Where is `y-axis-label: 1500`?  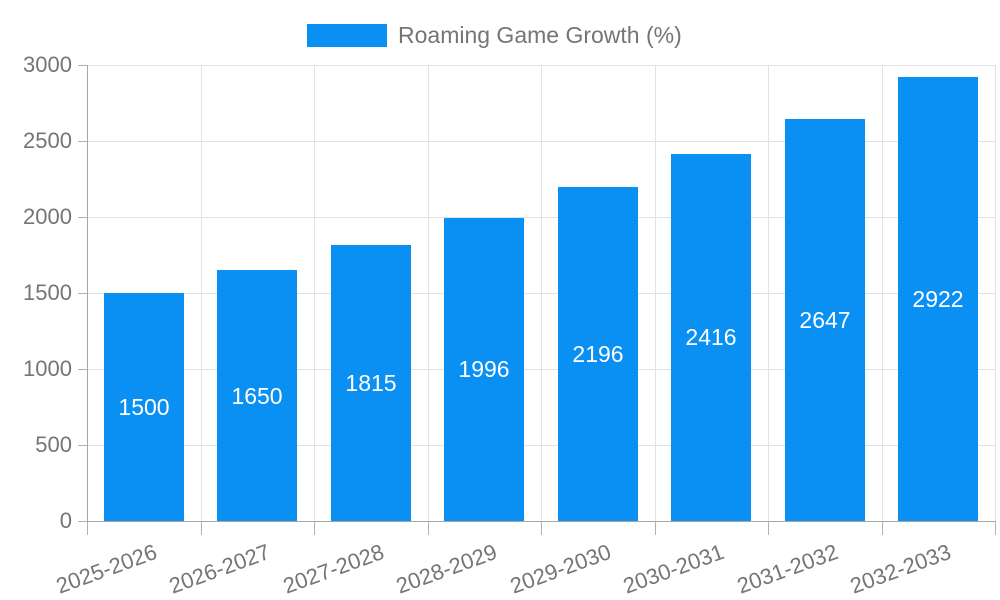
y-axis-label: 1500 is located at coordinates (47, 292).